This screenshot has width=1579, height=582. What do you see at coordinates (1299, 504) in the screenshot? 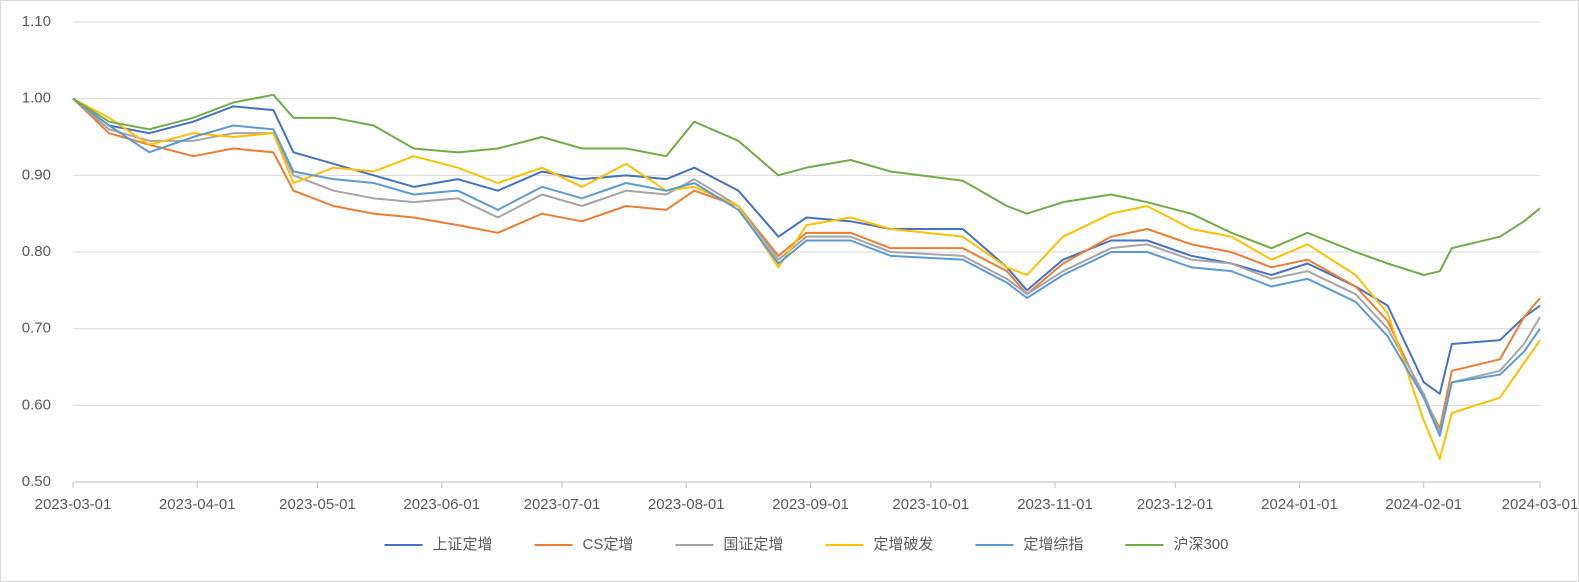
I see `x-tick-label: 2024-01-01` at bounding box center [1299, 504].